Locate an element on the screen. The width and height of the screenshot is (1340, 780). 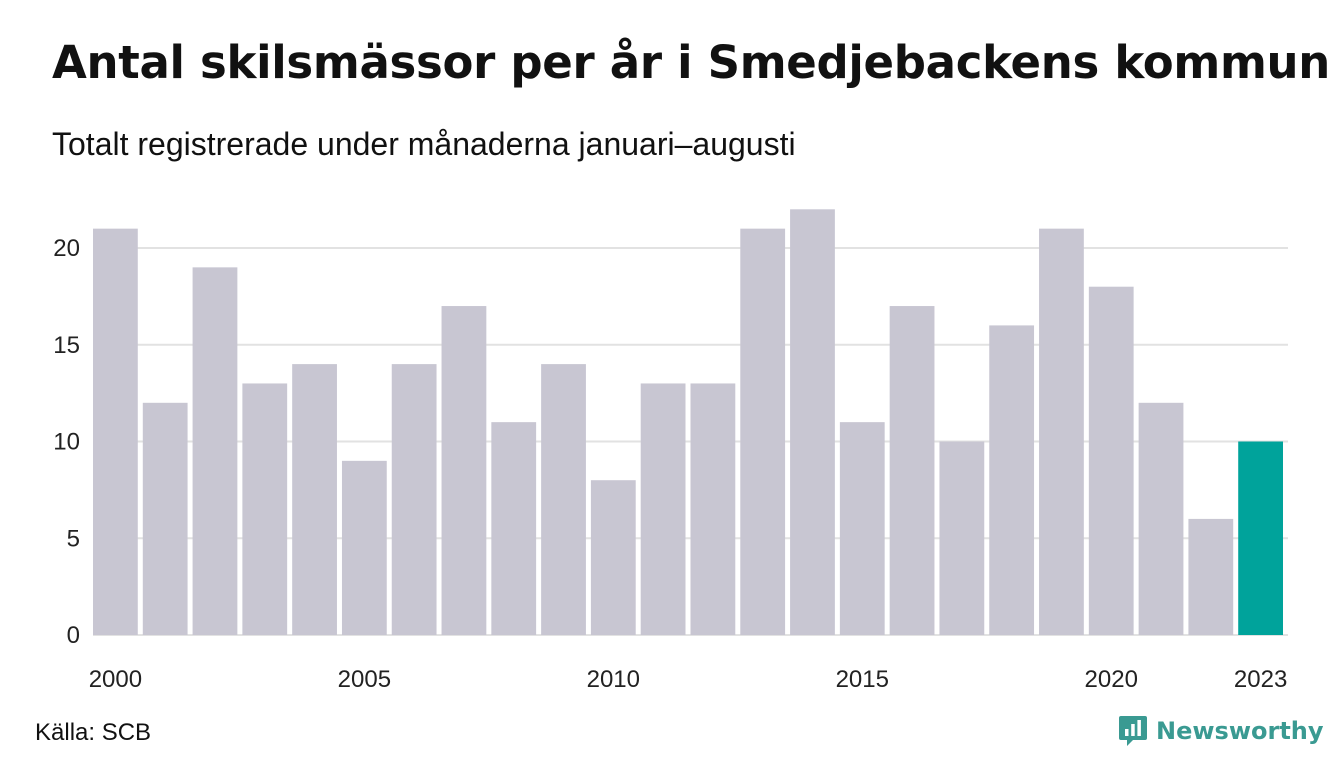
bar-2016 is located at coordinates (912, 470).